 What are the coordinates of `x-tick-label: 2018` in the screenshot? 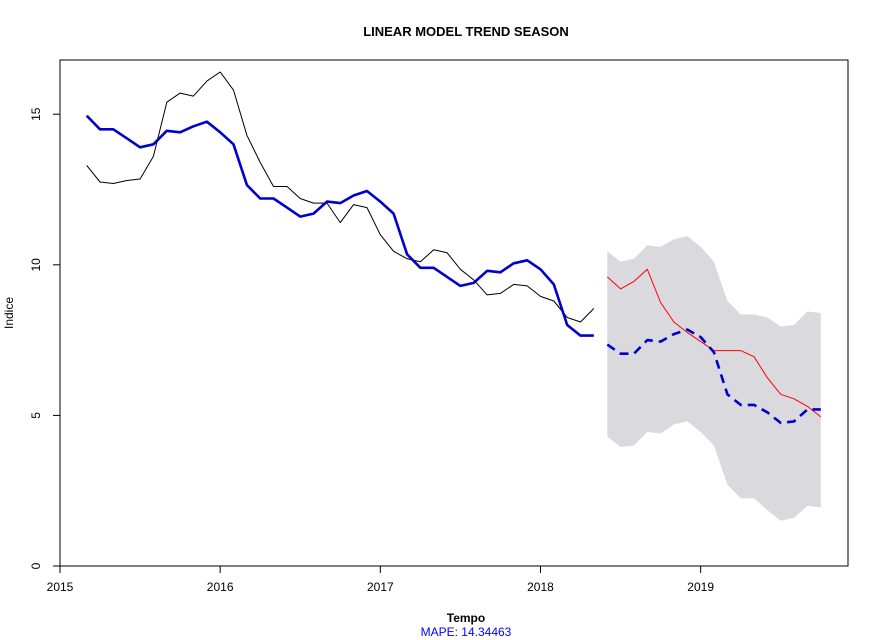 It's located at (540, 587).